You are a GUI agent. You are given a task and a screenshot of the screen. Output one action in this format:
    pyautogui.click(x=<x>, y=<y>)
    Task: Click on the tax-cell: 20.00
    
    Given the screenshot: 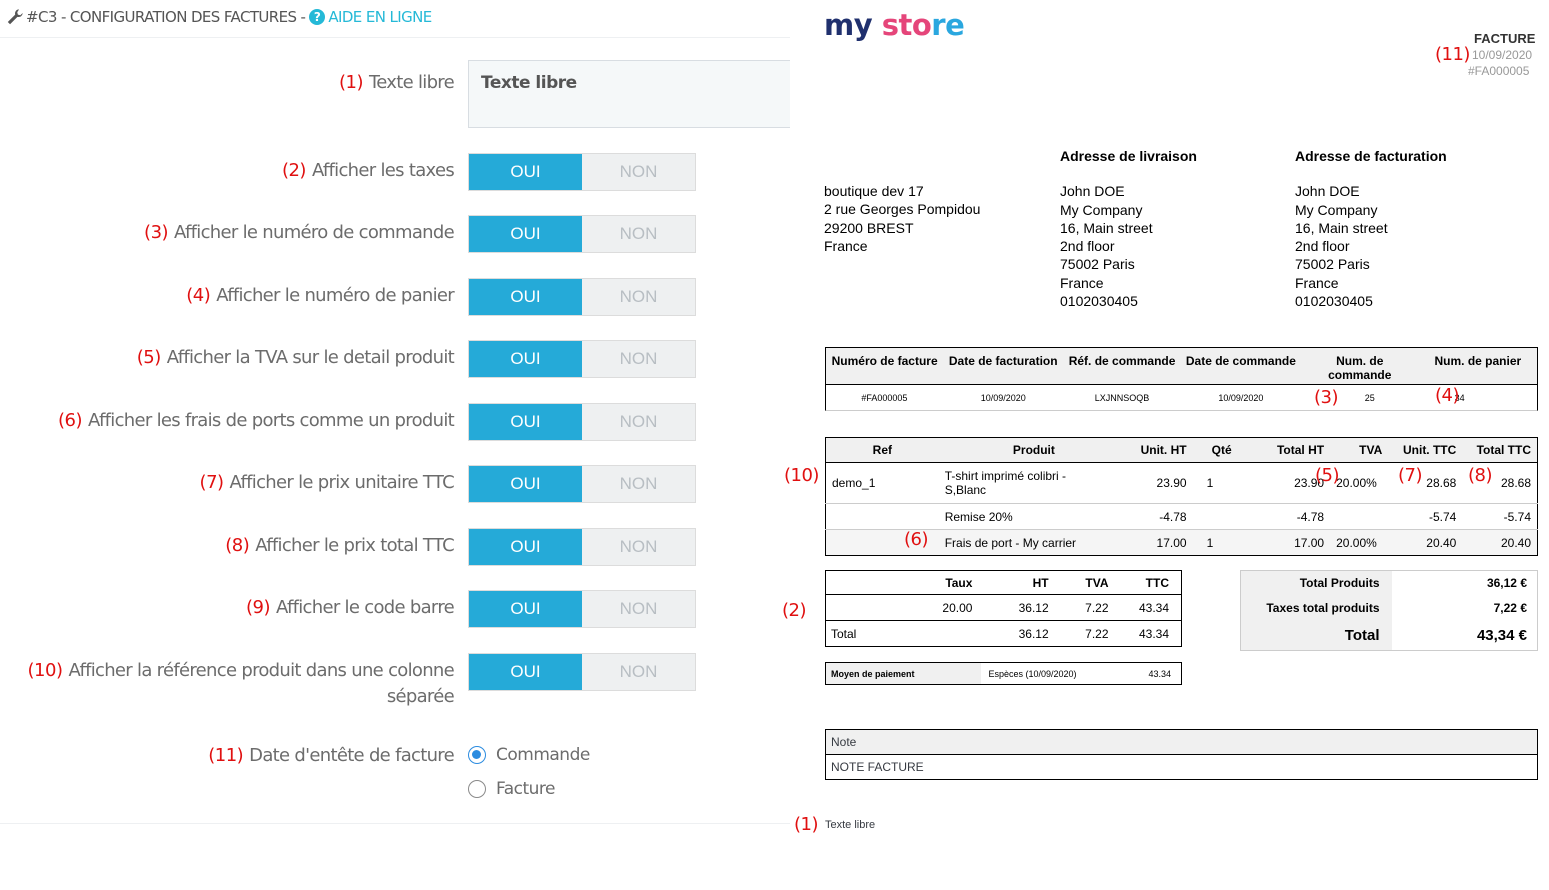 What is the action you would take?
    pyautogui.click(x=957, y=607)
    